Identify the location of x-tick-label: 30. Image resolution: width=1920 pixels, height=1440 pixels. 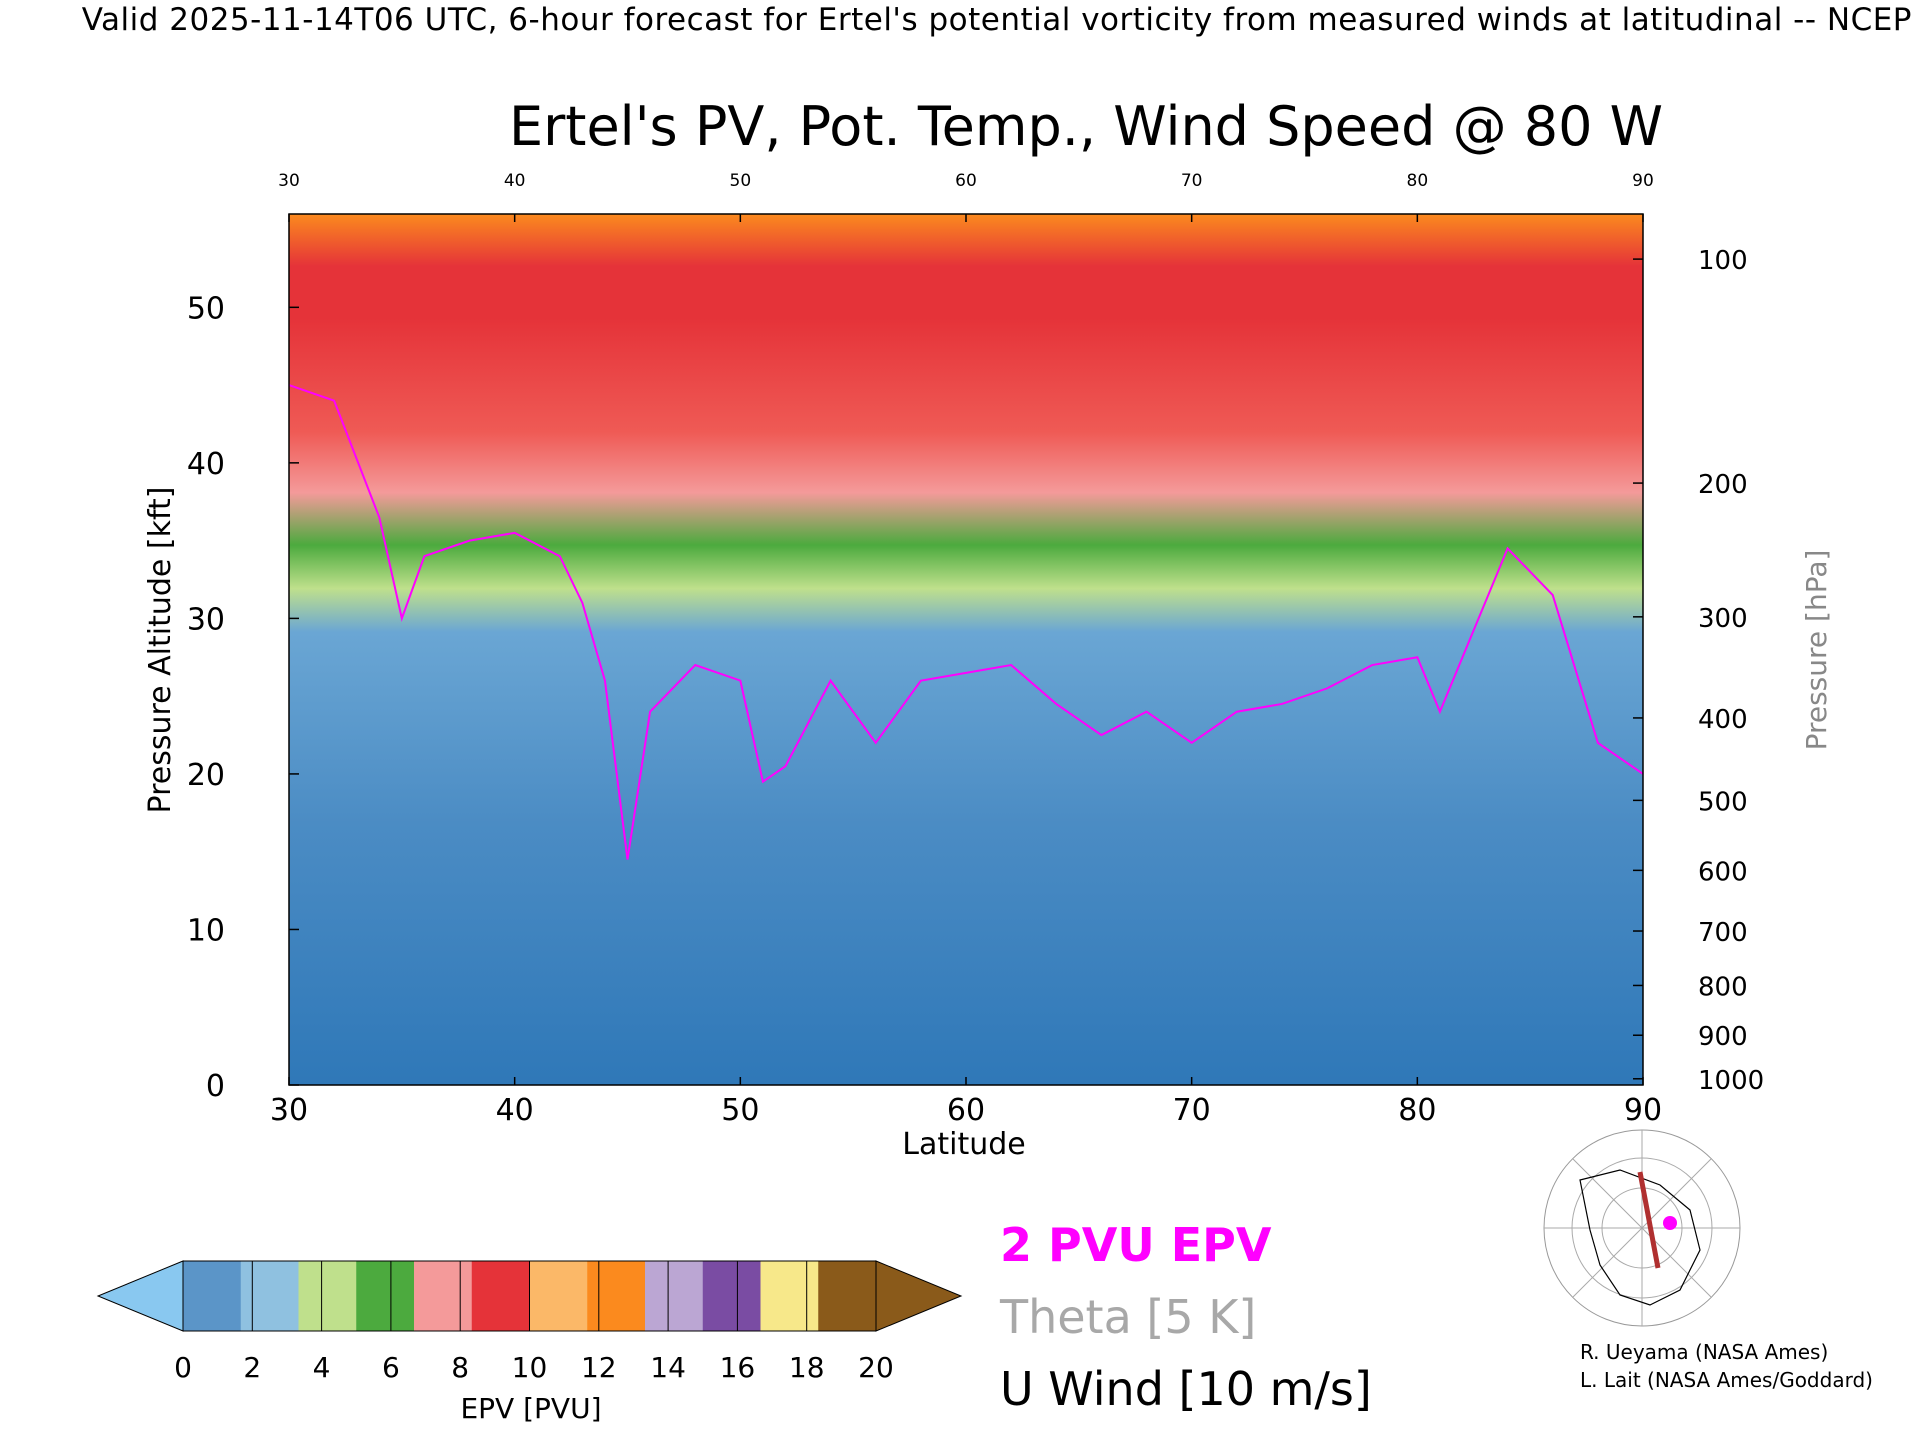
(289, 1110).